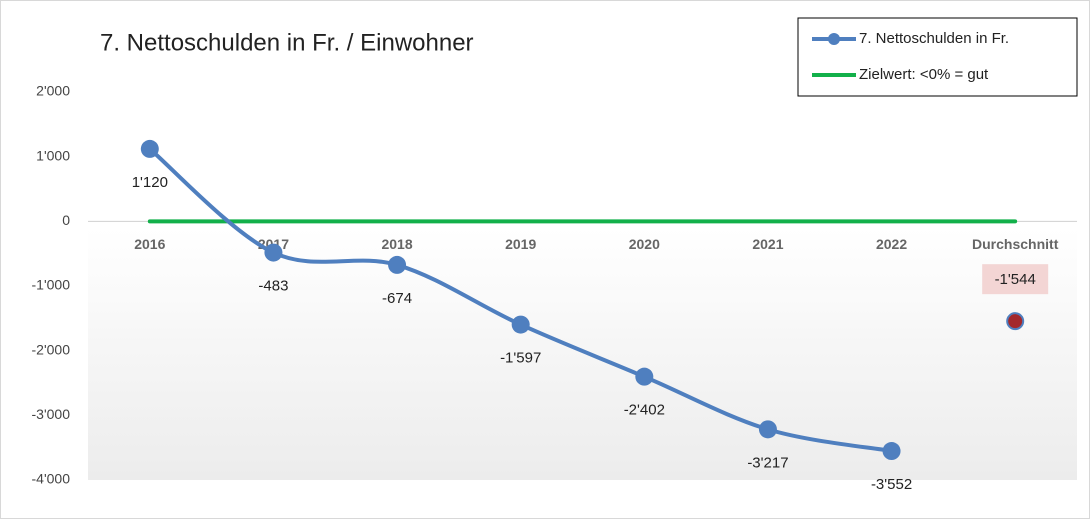 The image size is (1090, 519). Describe the element at coordinates (396, 244) in the screenshot. I see `x-tick-label: 2018` at that location.